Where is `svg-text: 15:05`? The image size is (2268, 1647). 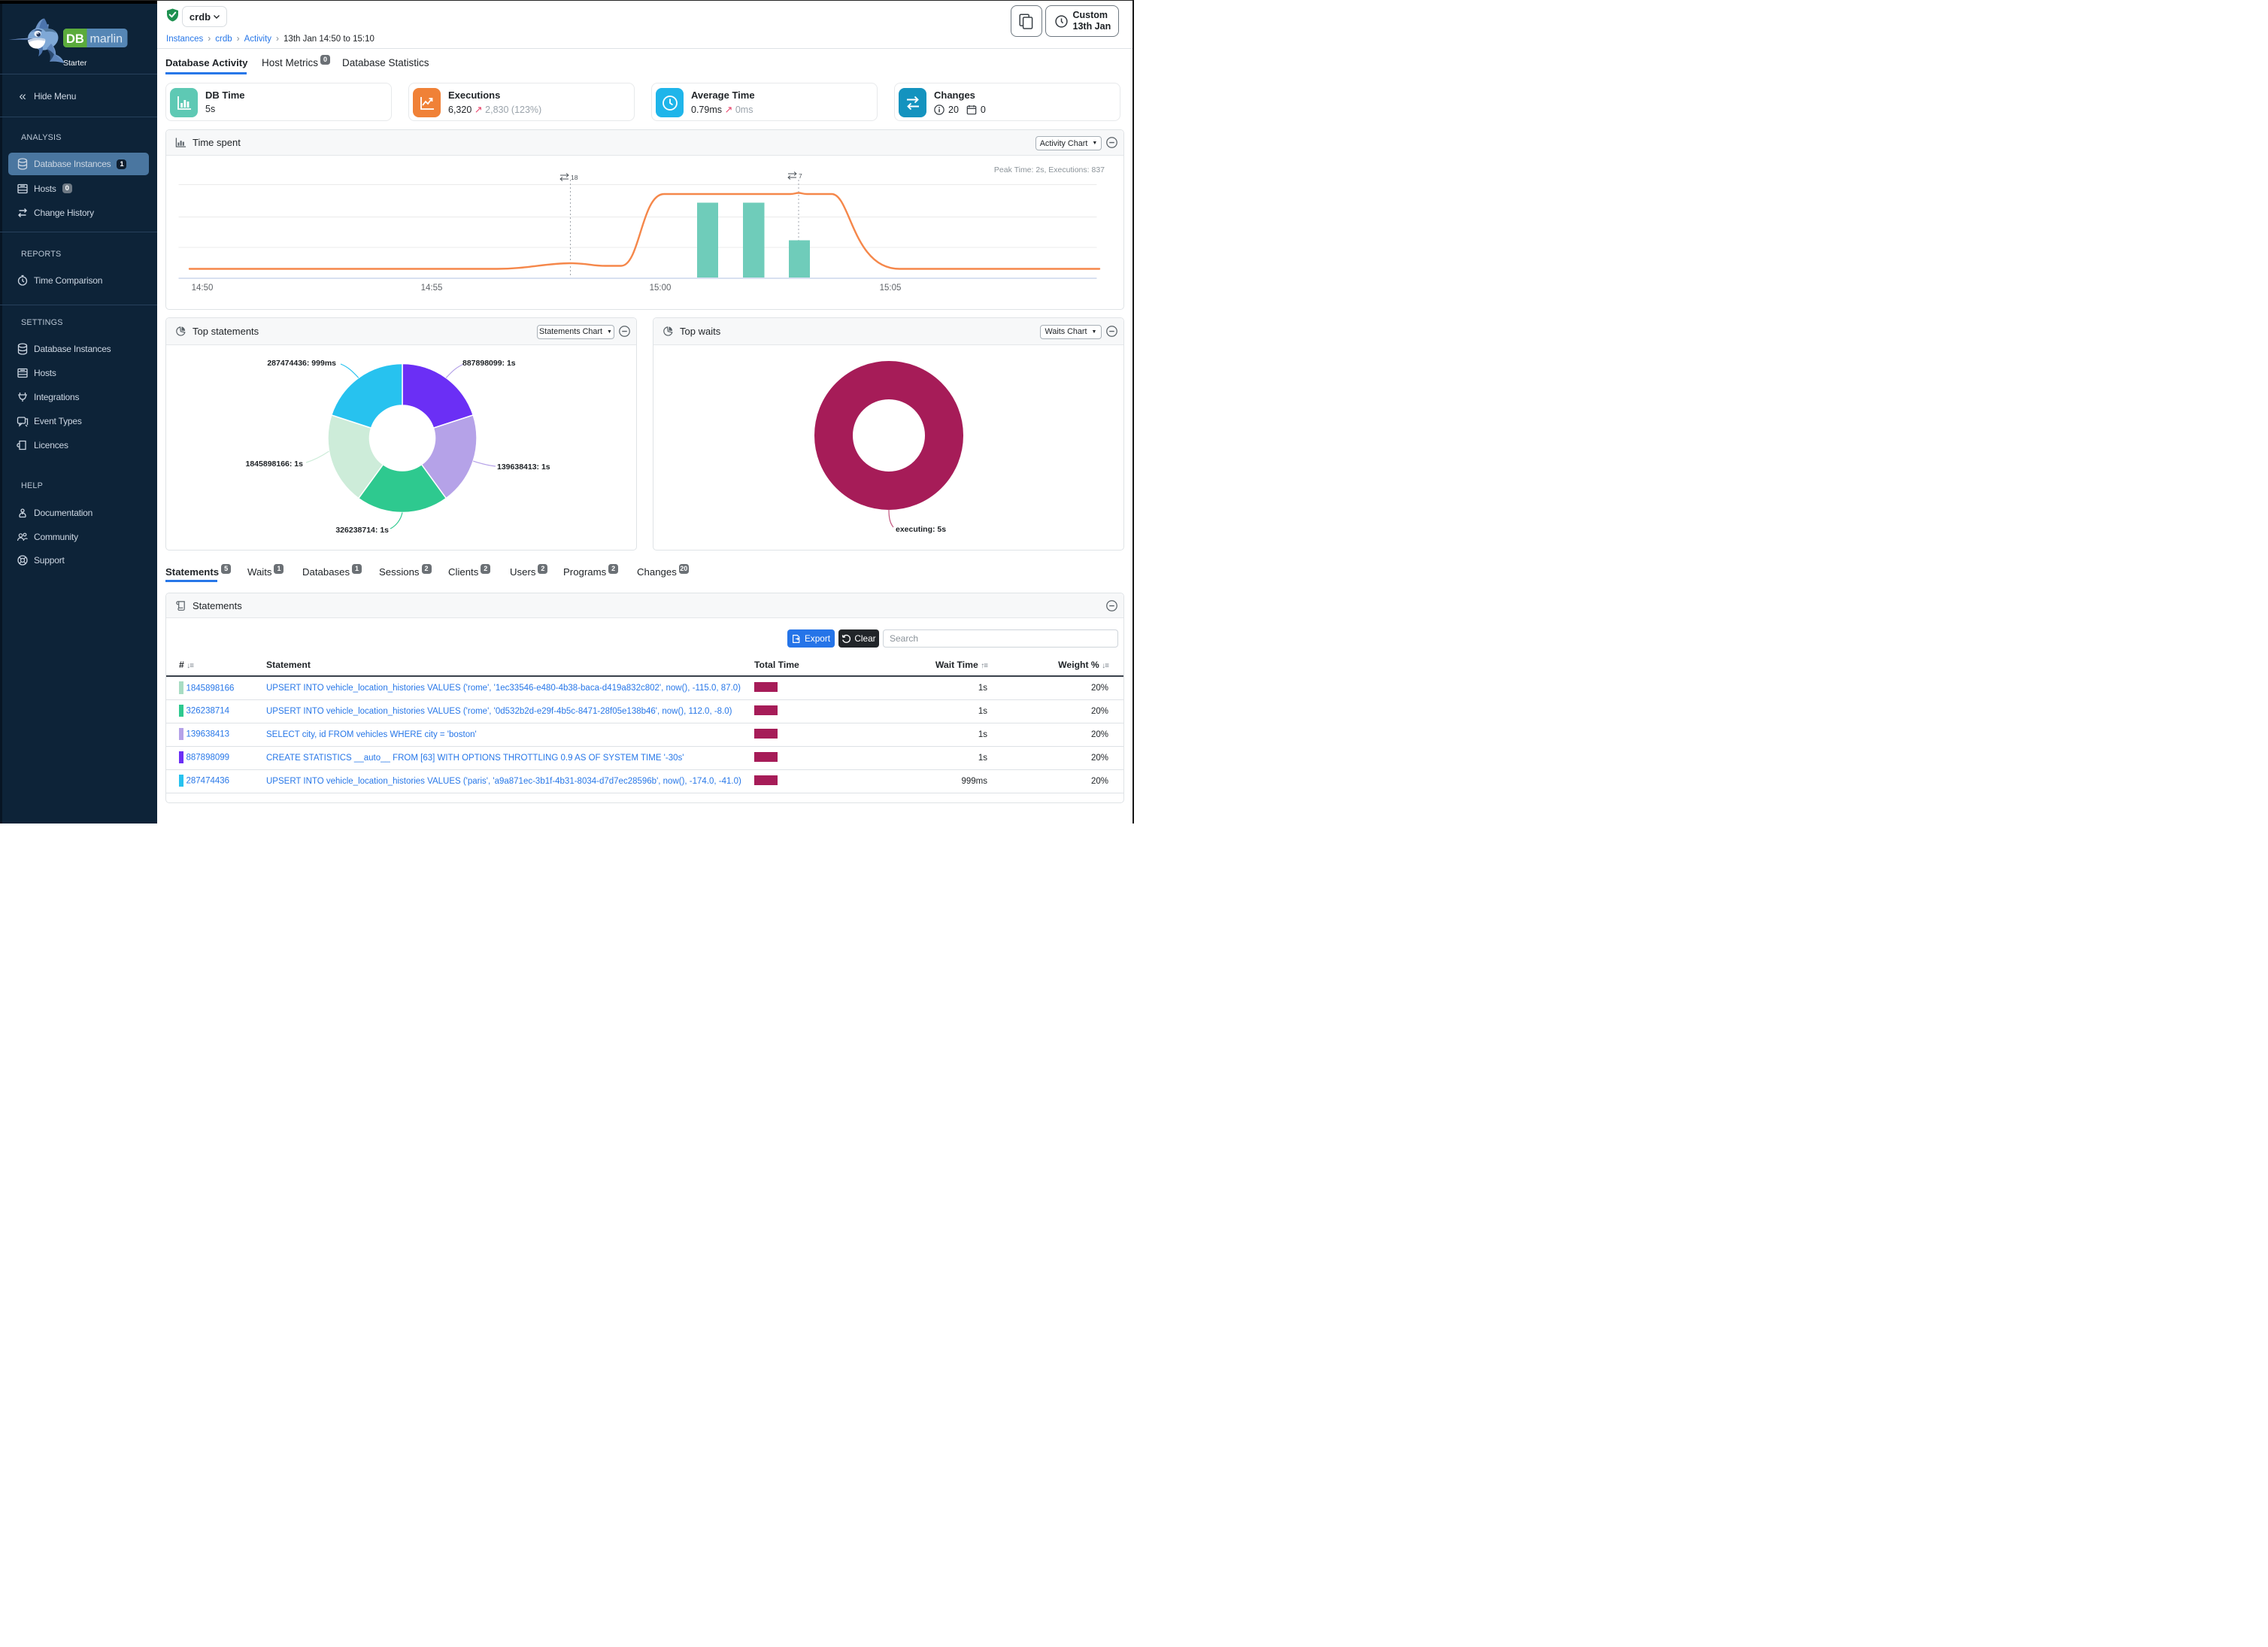 svg-text: 15:05 is located at coordinates (891, 288).